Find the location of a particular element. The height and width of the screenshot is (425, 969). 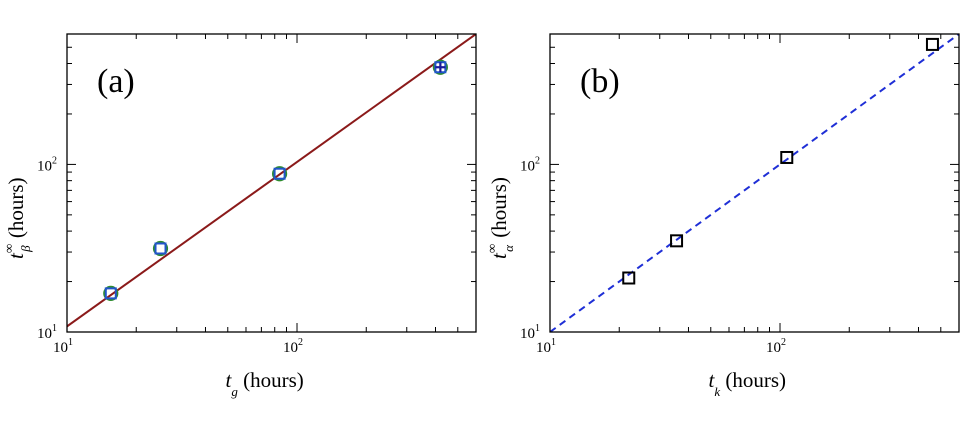

y-axis-label: t∞ α (hours) is located at coordinates (500, 218).